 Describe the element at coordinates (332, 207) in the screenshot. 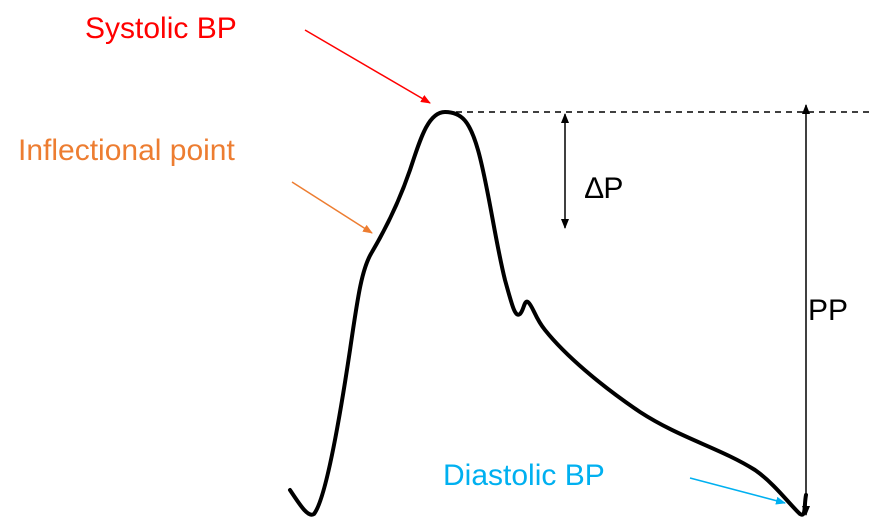

I see `inflection-arrow` at that location.